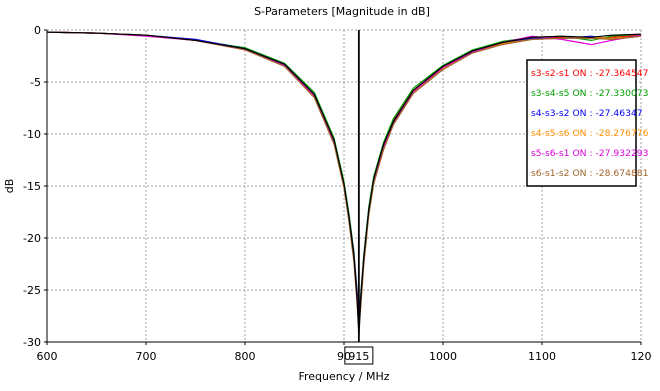 The height and width of the screenshot is (391, 660). Describe the element at coordinates (587, 113) in the screenshot. I see `legend-entry: s4-s3-s2 ON : -27.46347` at that location.